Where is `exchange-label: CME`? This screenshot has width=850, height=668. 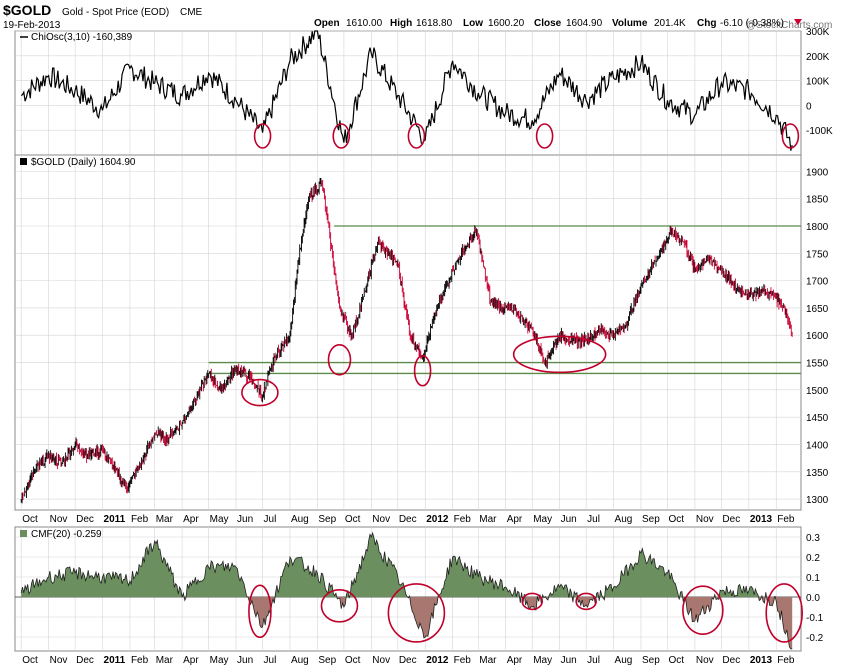
exchange-label: CME is located at coordinates (191, 12).